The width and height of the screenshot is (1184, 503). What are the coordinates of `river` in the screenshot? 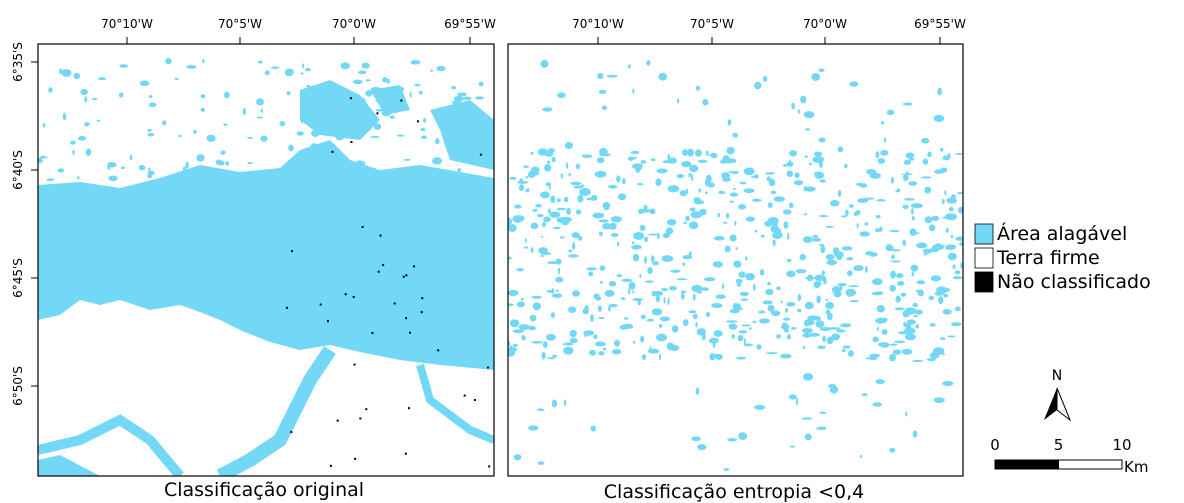 It's located at (455, 403).